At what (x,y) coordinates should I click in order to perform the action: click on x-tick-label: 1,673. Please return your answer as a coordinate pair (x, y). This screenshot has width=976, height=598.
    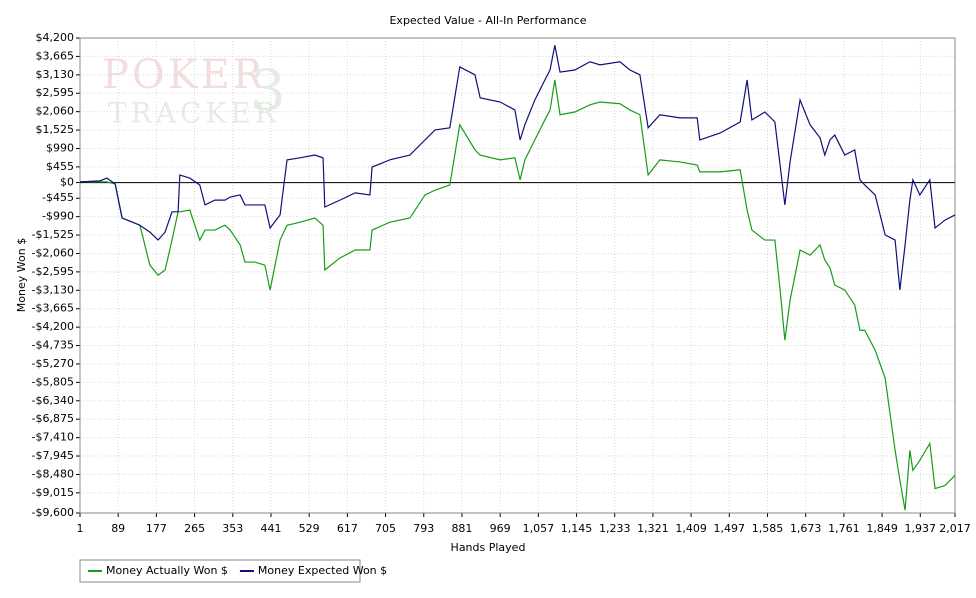
    Looking at the image, I should click on (806, 528).